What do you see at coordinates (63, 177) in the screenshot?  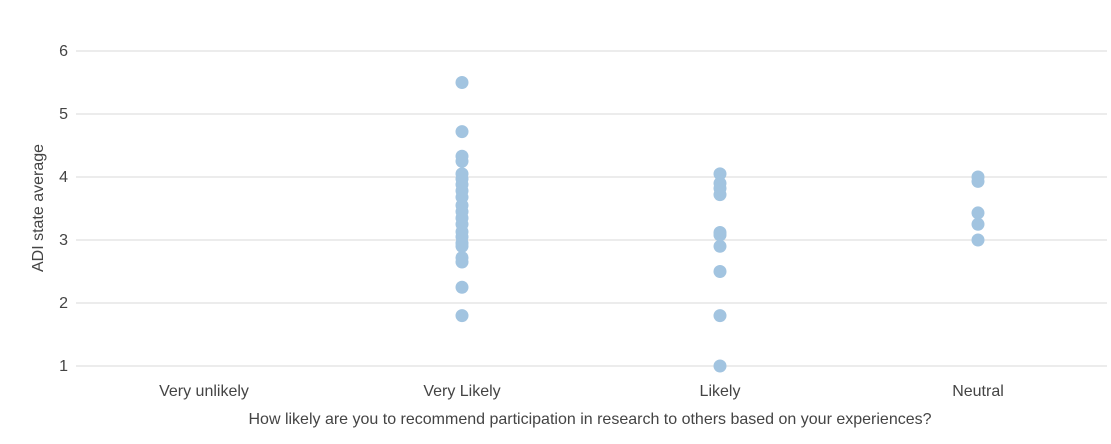 I see `y-tick-label: 4` at bounding box center [63, 177].